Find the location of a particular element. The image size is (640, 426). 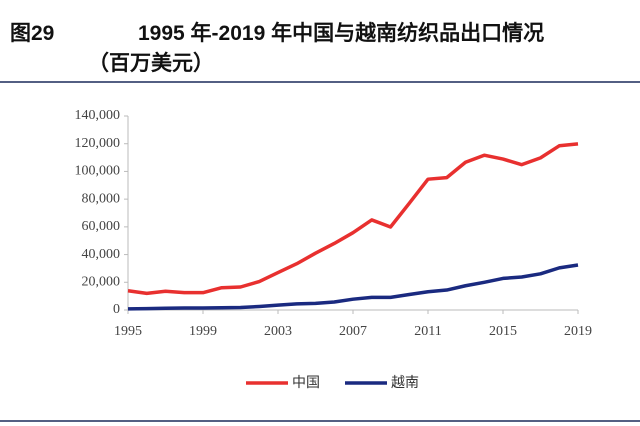

legend-label: 越南 is located at coordinates (405, 383).